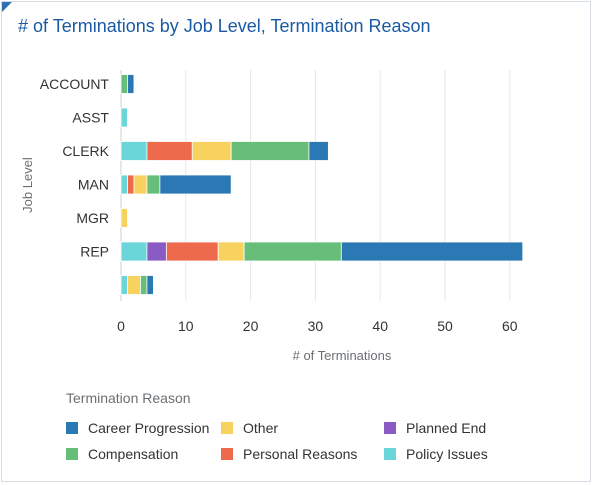  I want to click on legend-item: Career Progression, so click(137, 428).